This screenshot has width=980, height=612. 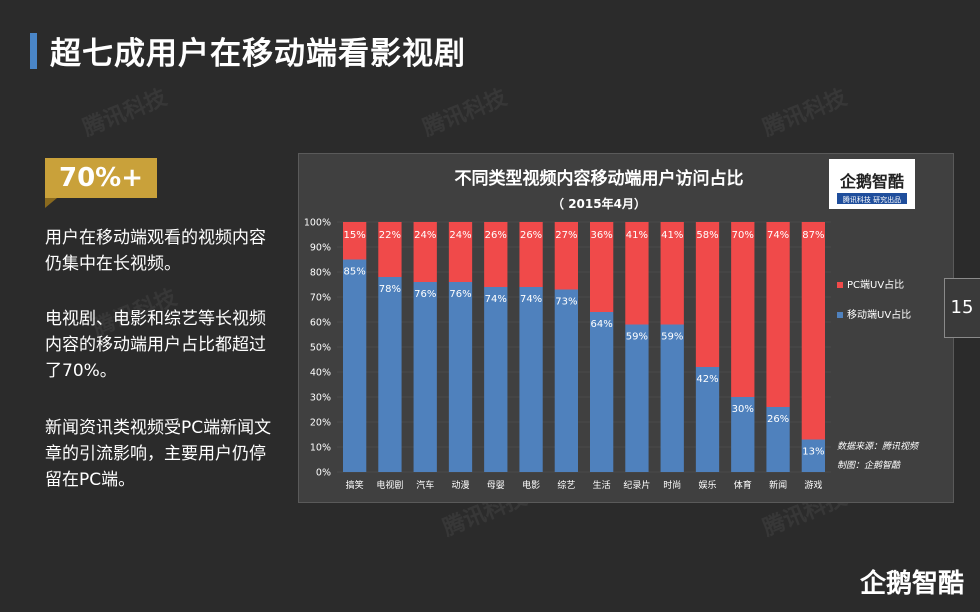 I want to click on x-tick-label: 体育, so click(x=743, y=485).